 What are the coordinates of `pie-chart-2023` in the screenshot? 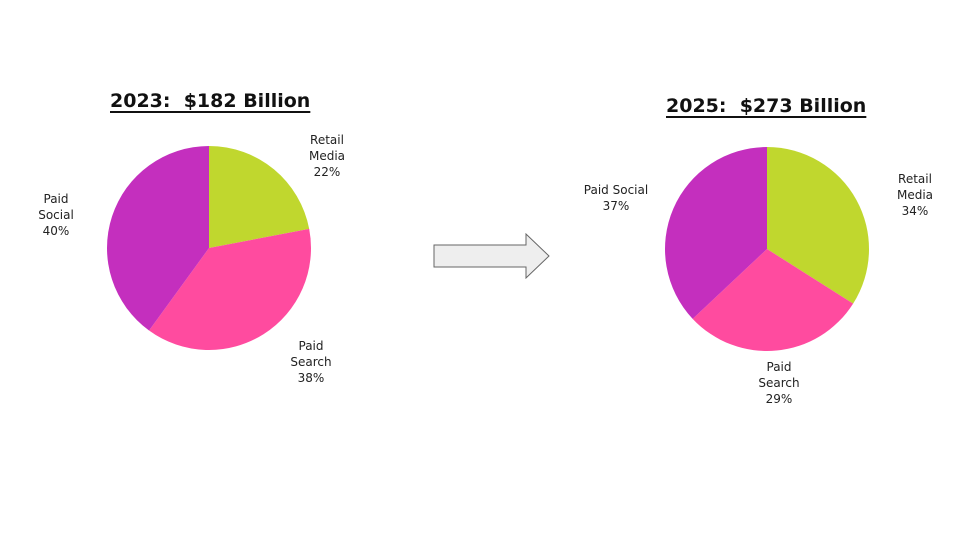 It's located at (209, 248).